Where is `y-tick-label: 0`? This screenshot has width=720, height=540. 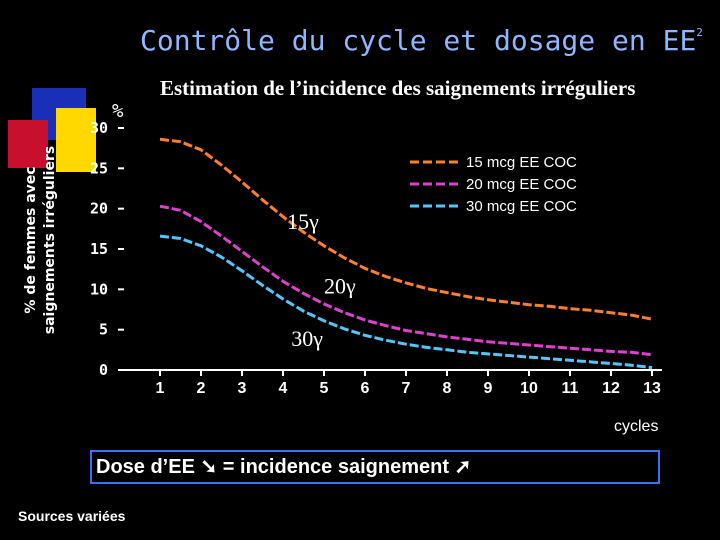
y-tick-label: 0 is located at coordinates (103, 370).